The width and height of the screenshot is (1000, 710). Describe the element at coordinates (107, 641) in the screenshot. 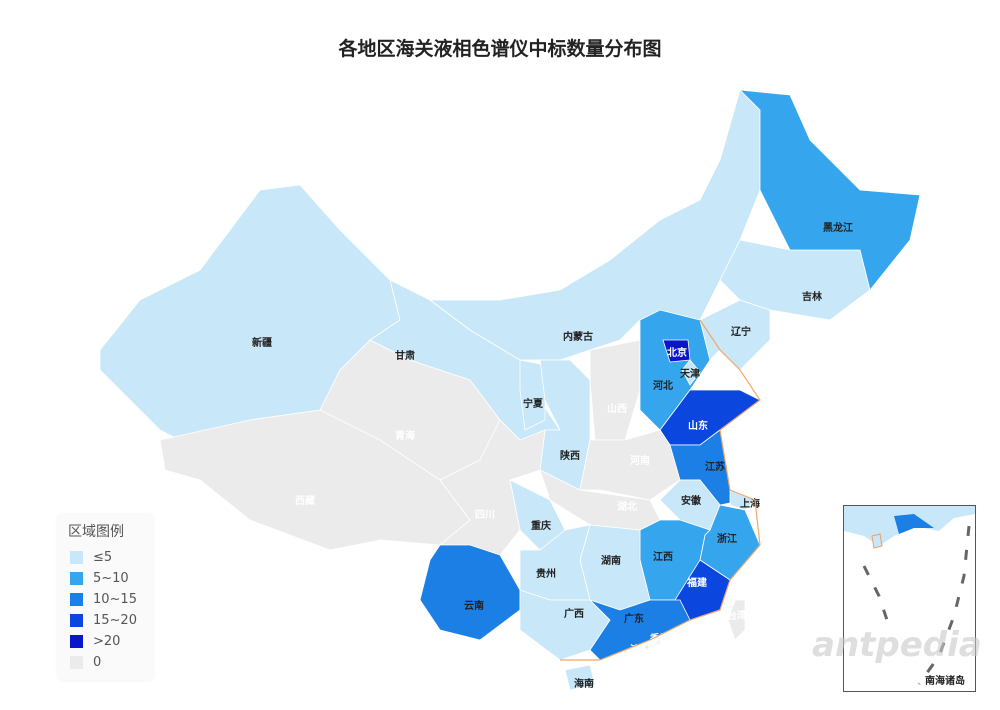

I see `legend-label: >20` at that location.